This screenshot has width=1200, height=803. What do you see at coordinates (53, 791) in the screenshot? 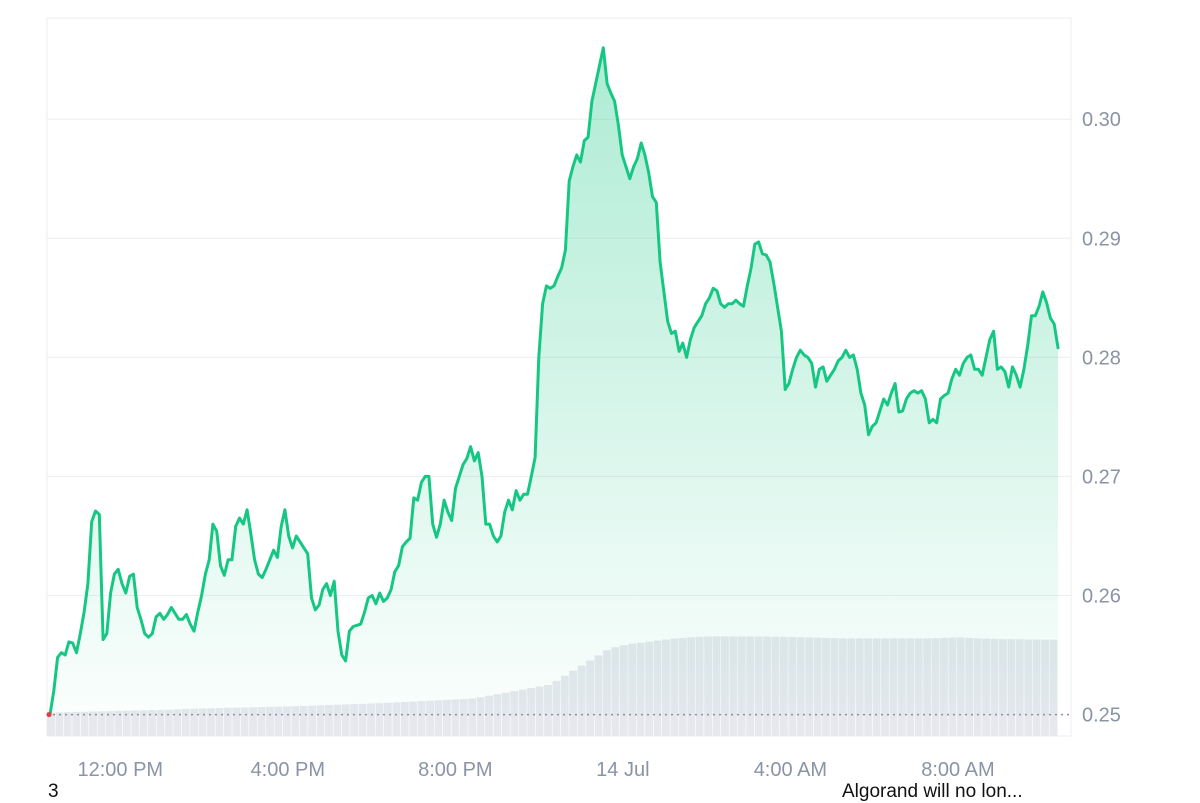
I see `footer-left-text: 3` at bounding box center [53, 791].